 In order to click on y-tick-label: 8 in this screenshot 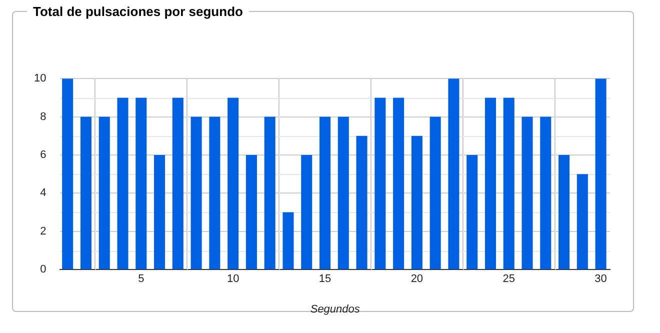, I will do `click(43, 116)`.